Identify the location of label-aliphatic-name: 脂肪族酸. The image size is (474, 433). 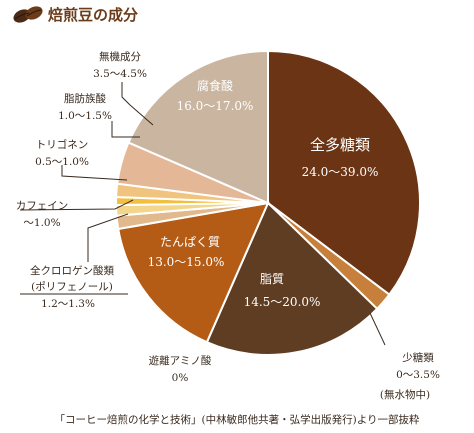
(85, 98).